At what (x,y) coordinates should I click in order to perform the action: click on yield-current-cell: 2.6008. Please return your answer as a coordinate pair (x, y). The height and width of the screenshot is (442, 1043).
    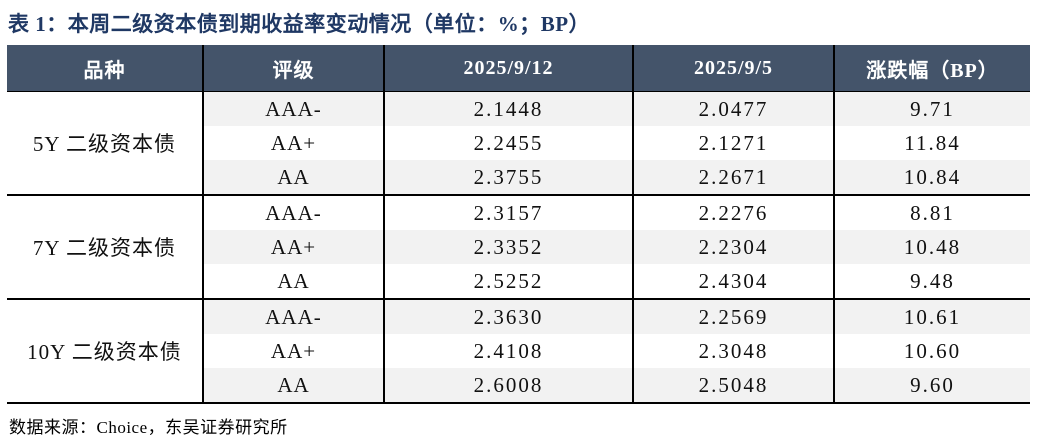
    Looking at the image, I should click on (508, 385).